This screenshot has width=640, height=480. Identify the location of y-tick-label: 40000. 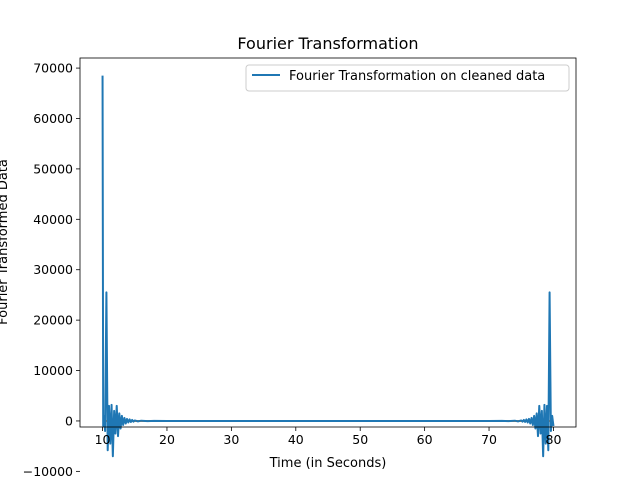
(53, 219).